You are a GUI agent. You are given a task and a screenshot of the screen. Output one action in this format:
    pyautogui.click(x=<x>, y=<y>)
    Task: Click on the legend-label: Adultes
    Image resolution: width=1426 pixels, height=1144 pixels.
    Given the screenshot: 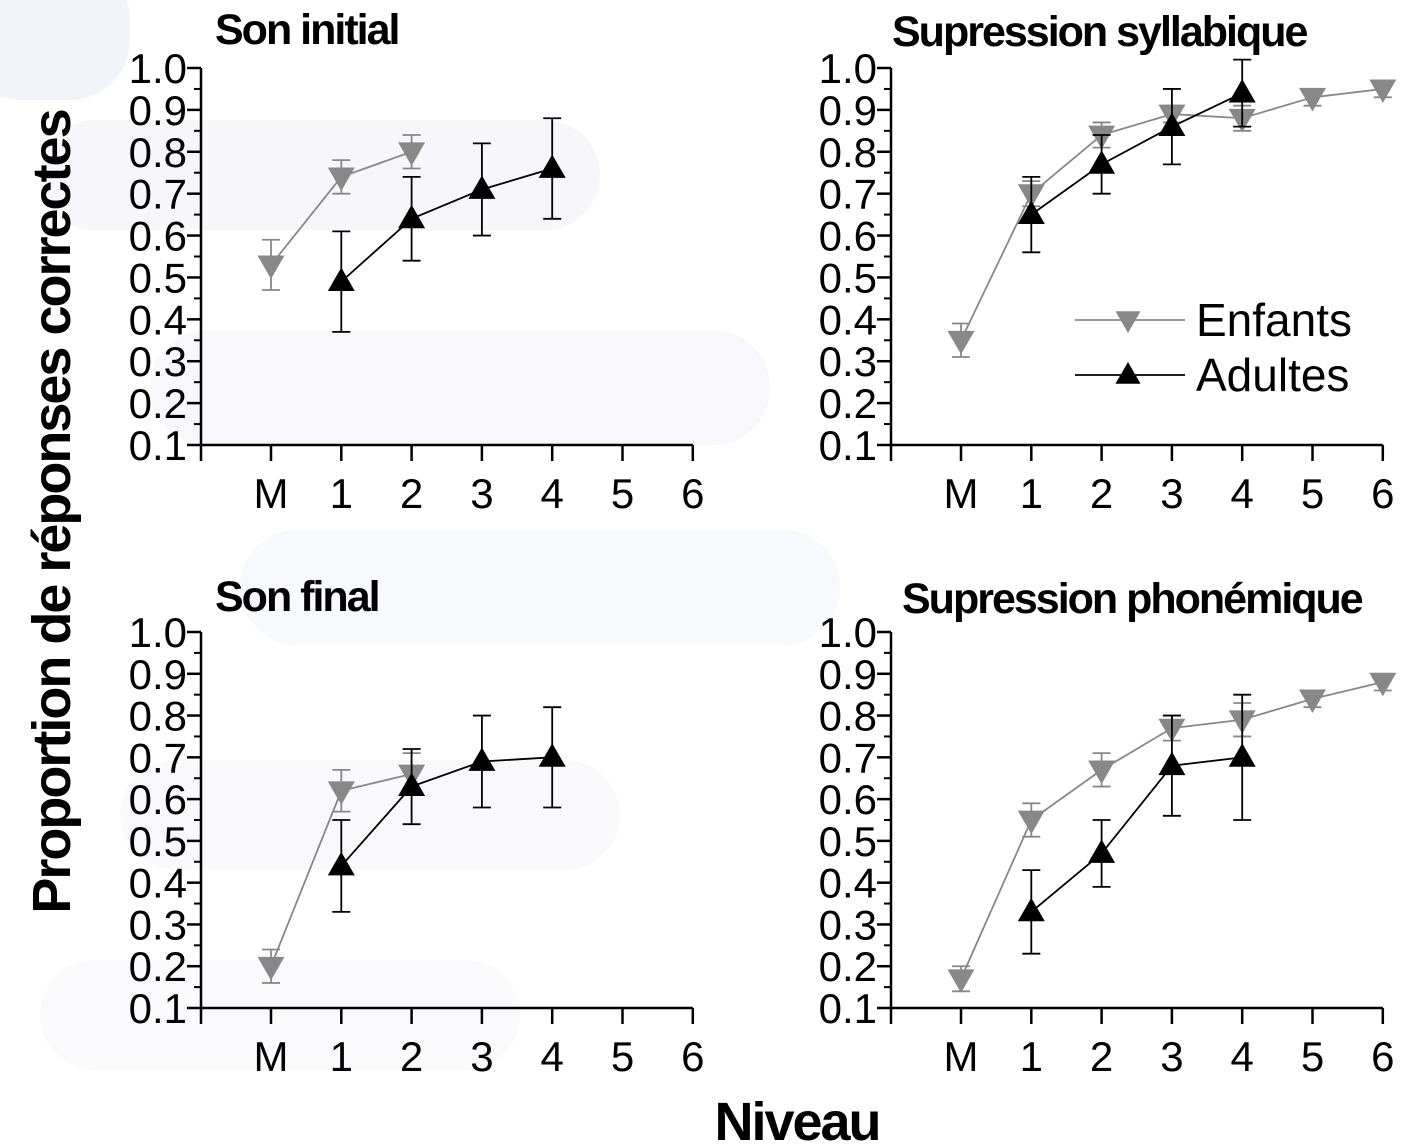 What is the action you would take?
    pyautogui.click(x=1272, y=375)
    